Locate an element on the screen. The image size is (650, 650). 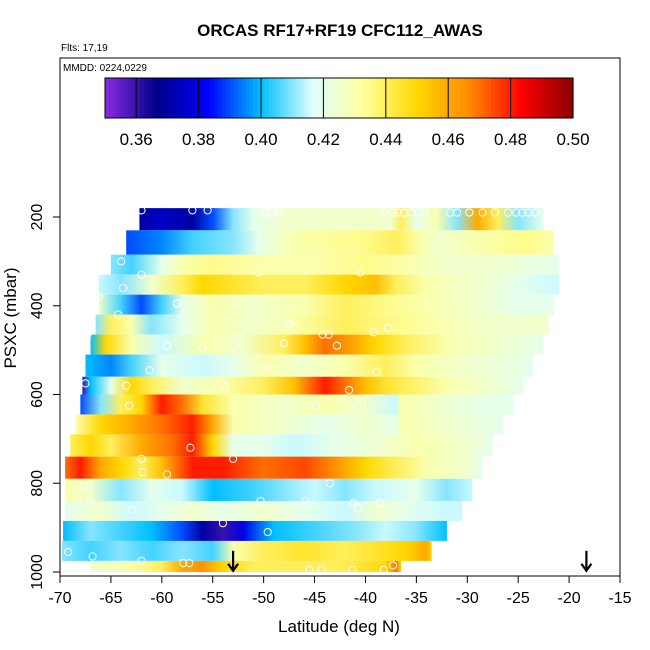
x-tick-label: -40 is located at coordinates (365, 598).